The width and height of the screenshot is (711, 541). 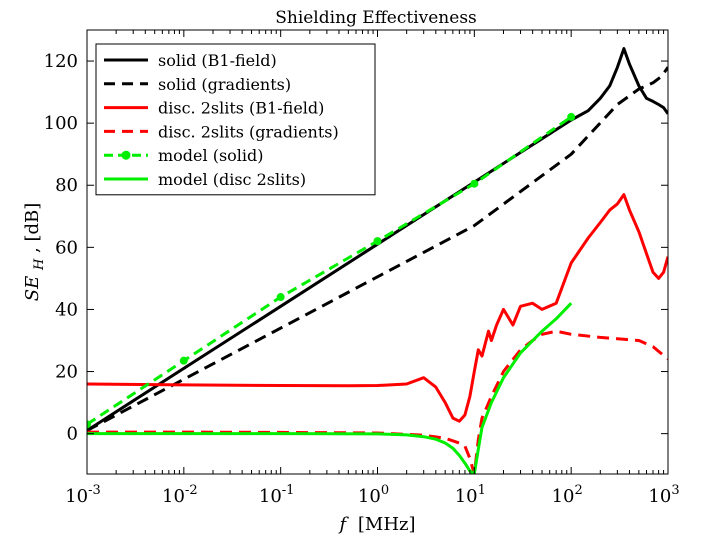 What do you see at coordinates (39, 264) in the screenshot?
I see `y-axis-subscript: H` at bounding box center [39, 264].